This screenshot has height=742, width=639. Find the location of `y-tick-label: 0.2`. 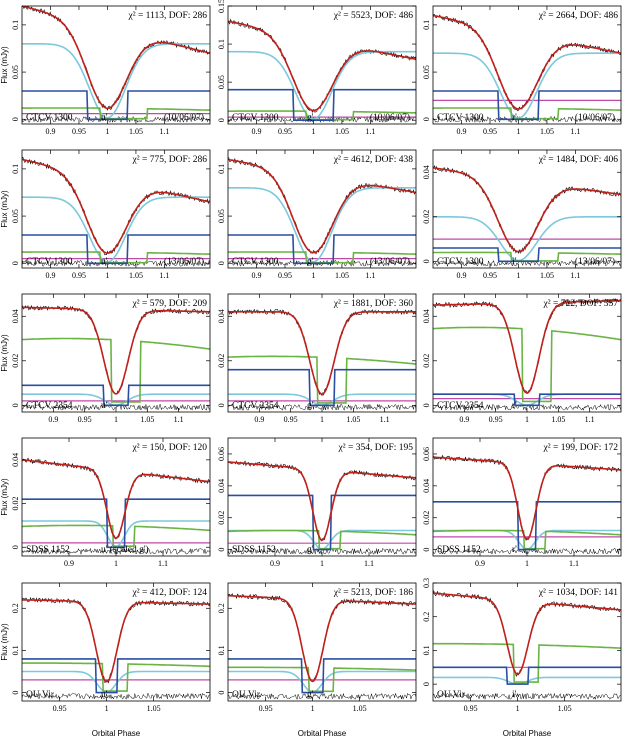

y-tick-label: 0.2 is located at coordinates (15, 608).